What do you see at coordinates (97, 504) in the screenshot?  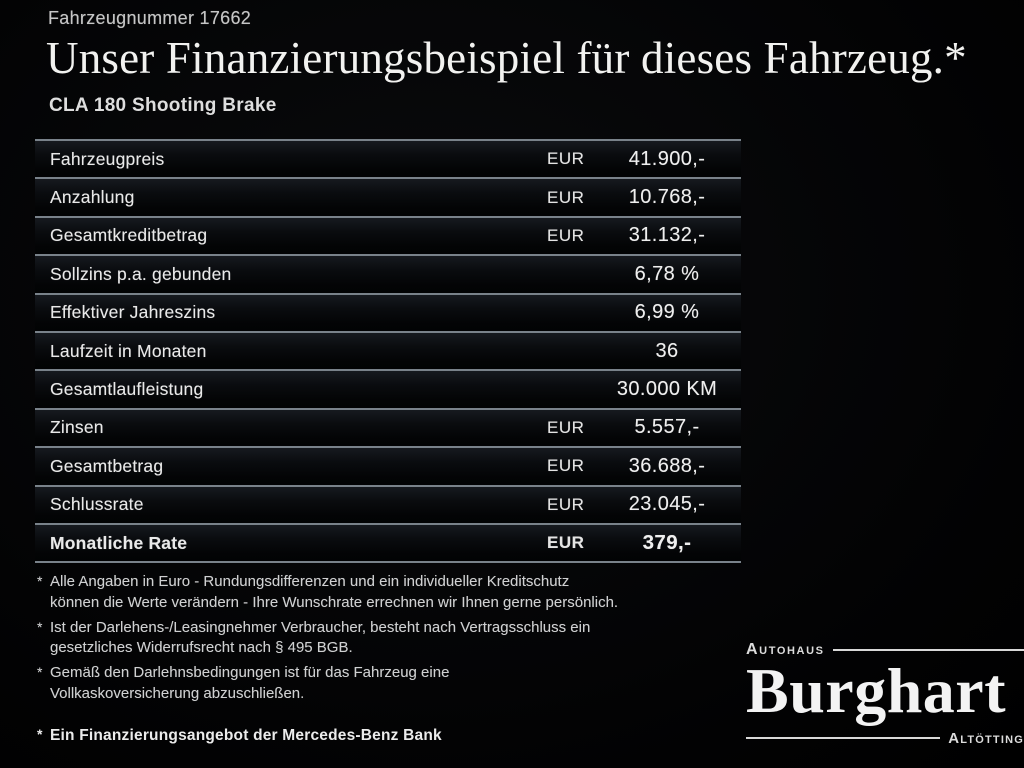 I see `row-label: Schlussrate` at bounding box center [97, 504].